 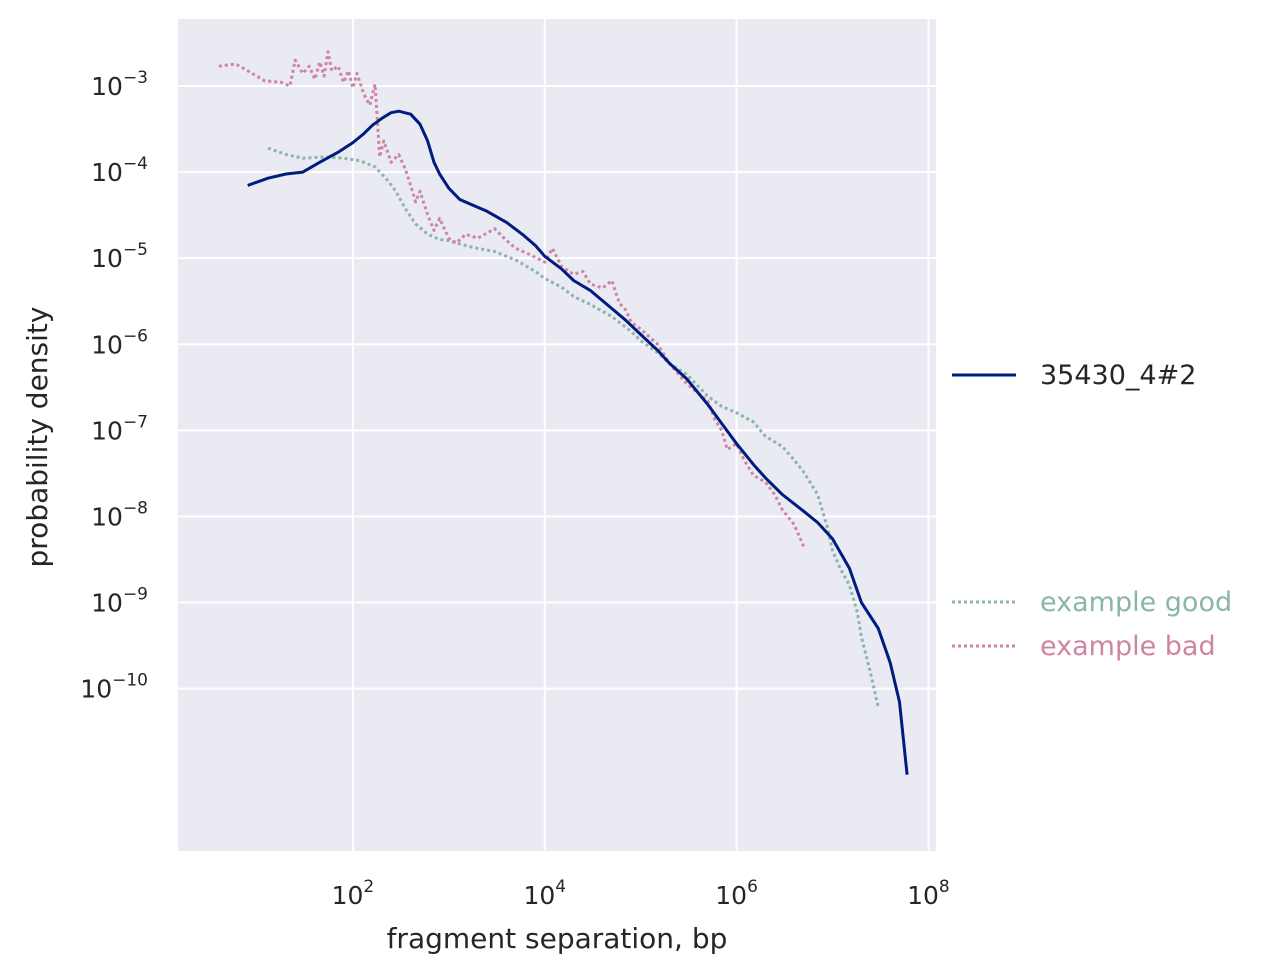 I want to click on x-tick-label: 10⁶, so click(x=736, y=893).